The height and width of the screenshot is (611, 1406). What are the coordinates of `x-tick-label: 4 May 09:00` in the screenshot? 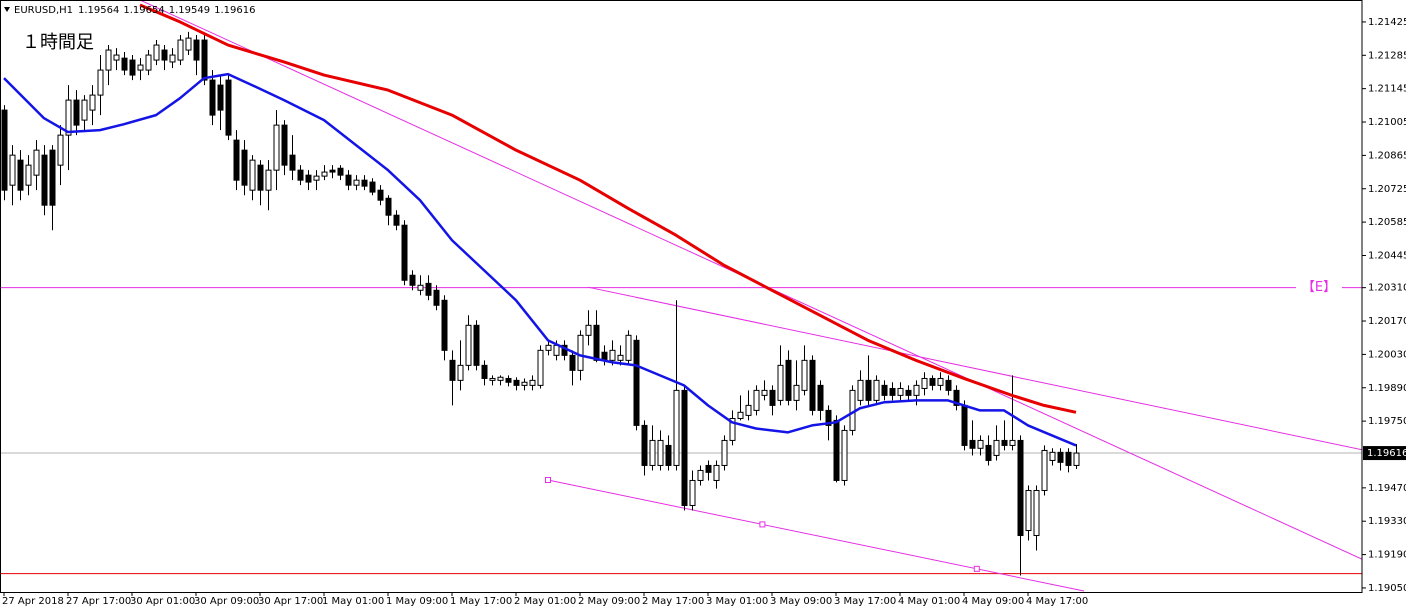 It's located at (993, 601).